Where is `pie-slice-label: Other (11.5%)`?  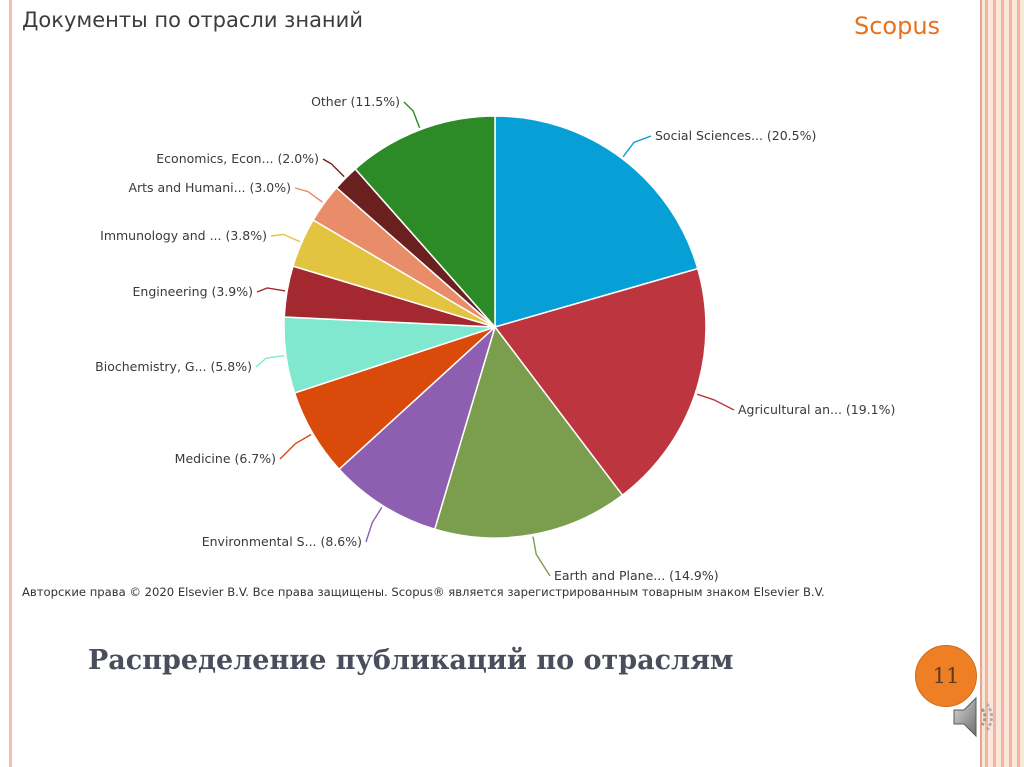 pie-slice-label: Other (11.5%) is located at coordinates (355, 101).